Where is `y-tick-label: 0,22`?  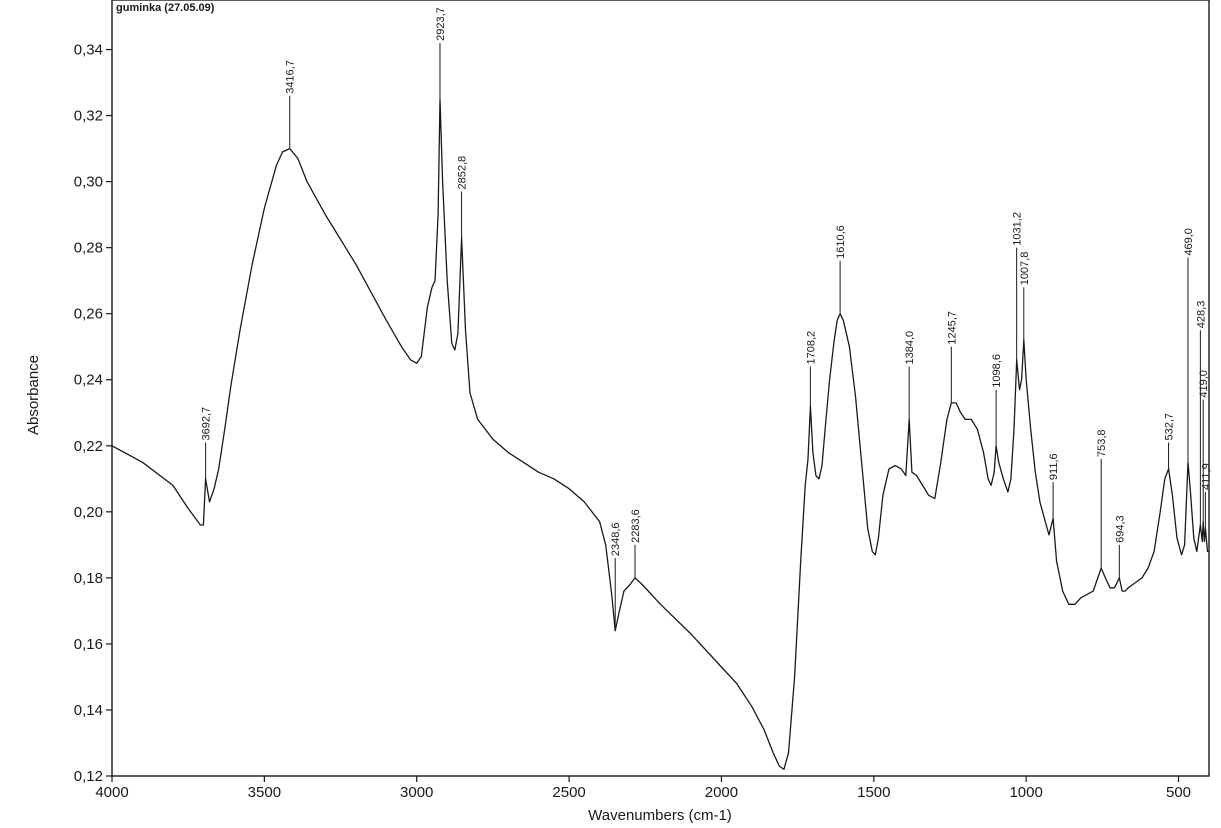 y-tick-label: 0,22 is located at coordinates (88, 446).